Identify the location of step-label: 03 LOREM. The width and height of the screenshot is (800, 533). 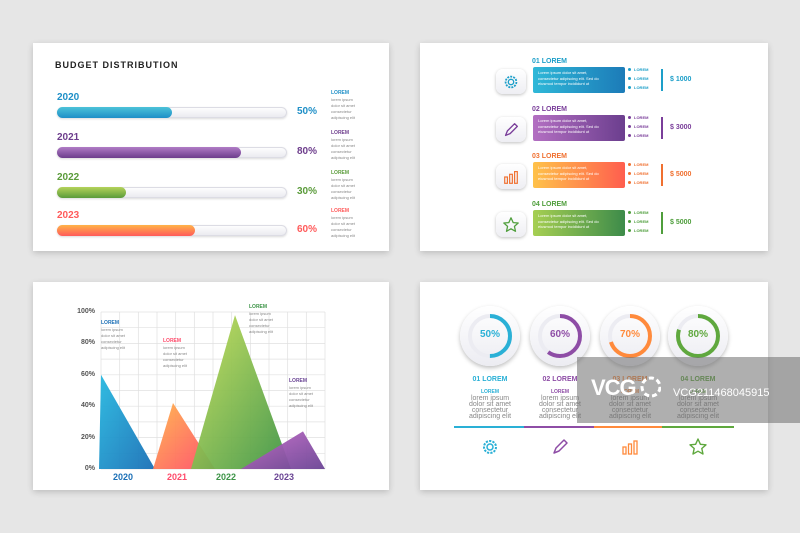
(550, 156).